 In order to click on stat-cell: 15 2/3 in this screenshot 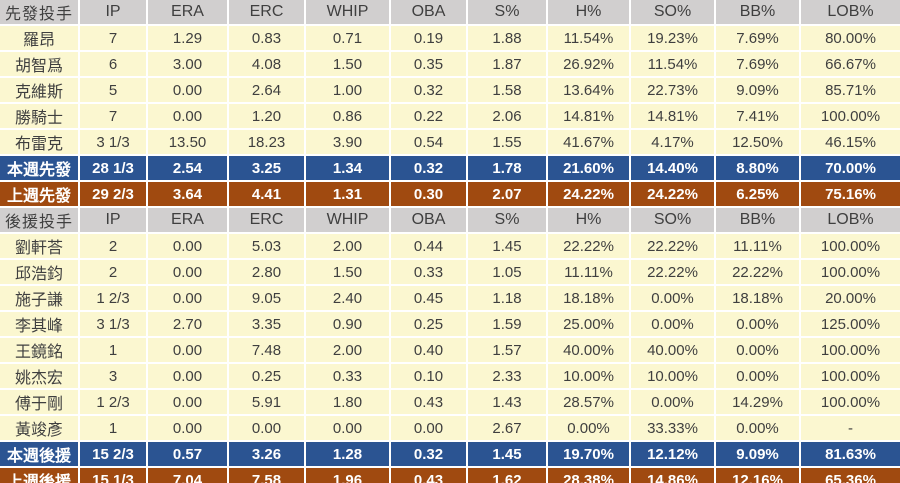, I will do `click(113, 454)`.